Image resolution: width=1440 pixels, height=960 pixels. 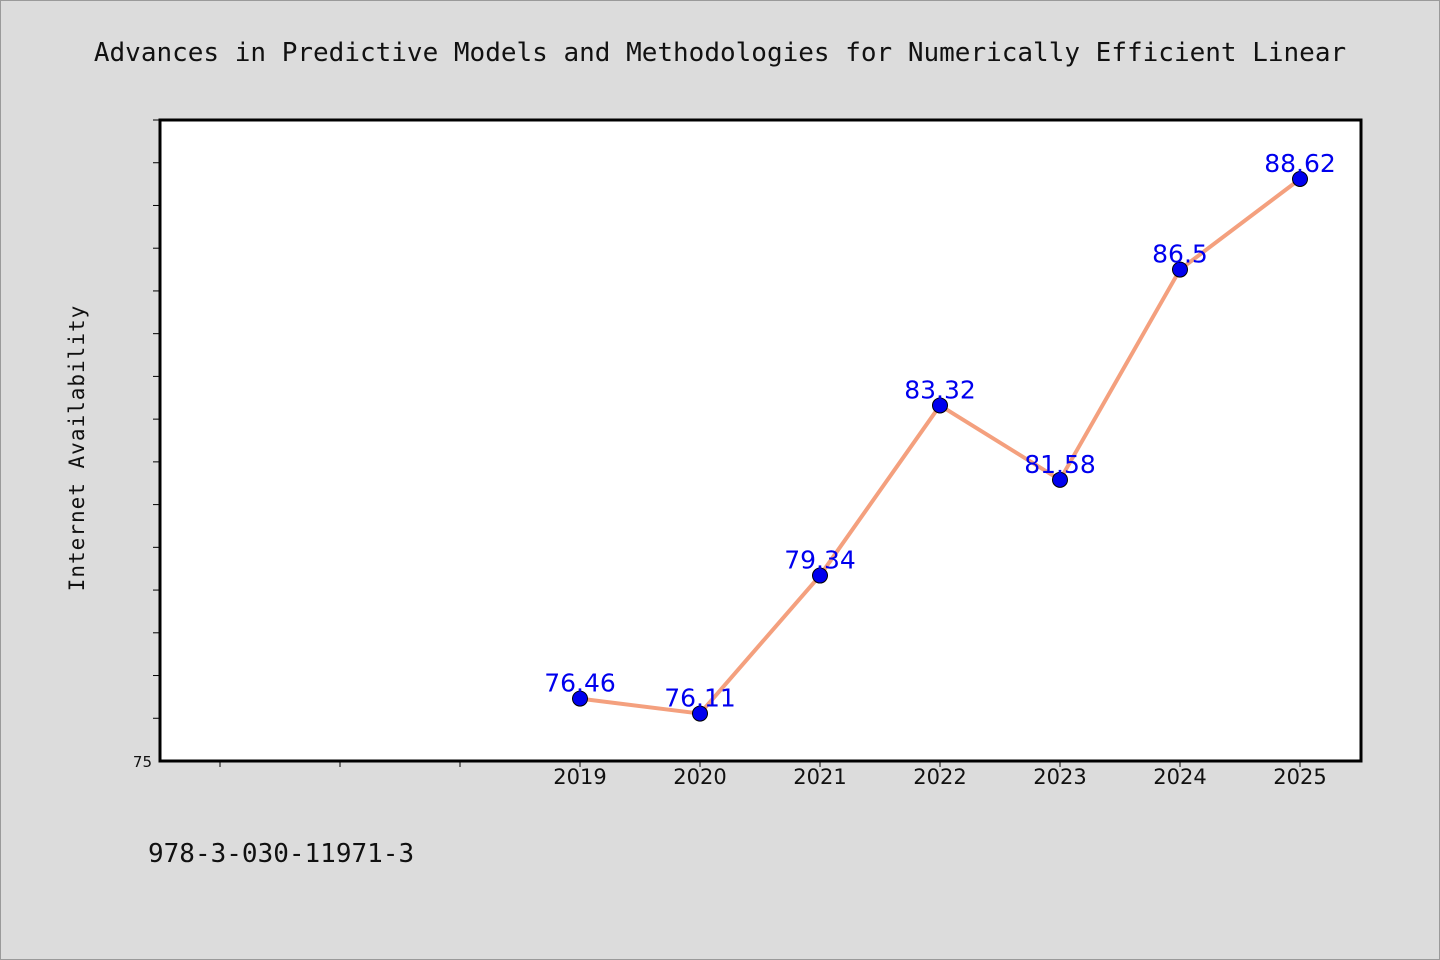 I want to click on data-label: 76.11, so click(x=700, y=698).